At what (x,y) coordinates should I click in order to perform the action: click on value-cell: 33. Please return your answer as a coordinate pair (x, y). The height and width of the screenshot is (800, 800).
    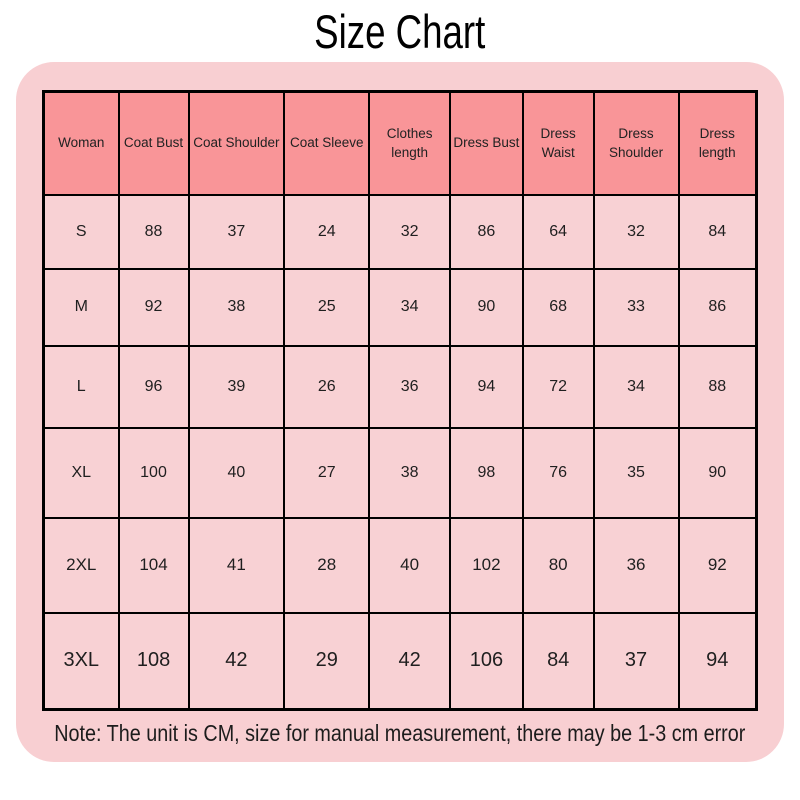
    Looking at the image, I should click on (636, 307).